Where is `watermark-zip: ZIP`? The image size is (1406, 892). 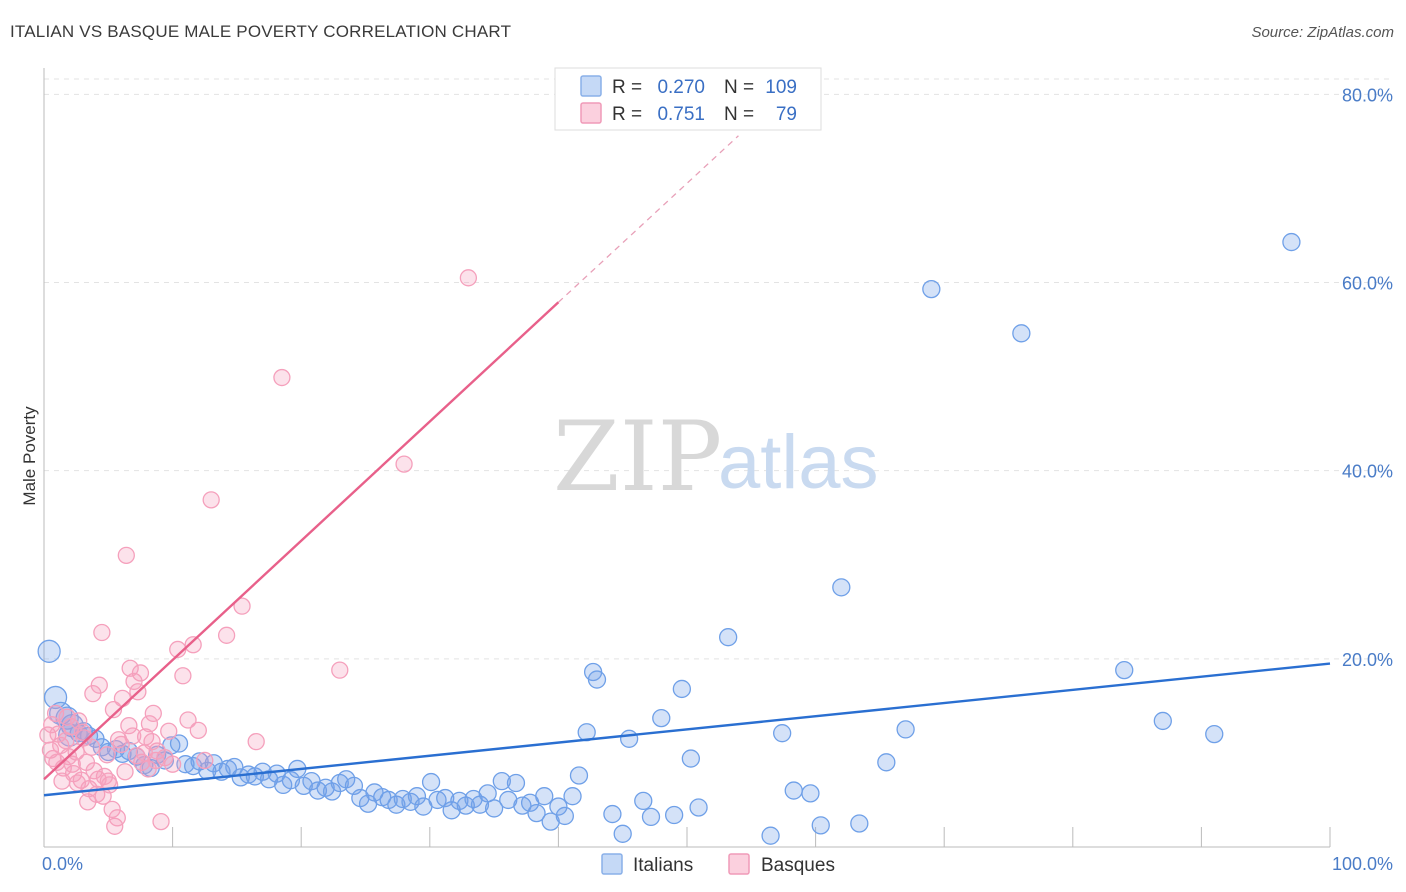 watermark-zip: ZIP is located at coordinates (637, 457).